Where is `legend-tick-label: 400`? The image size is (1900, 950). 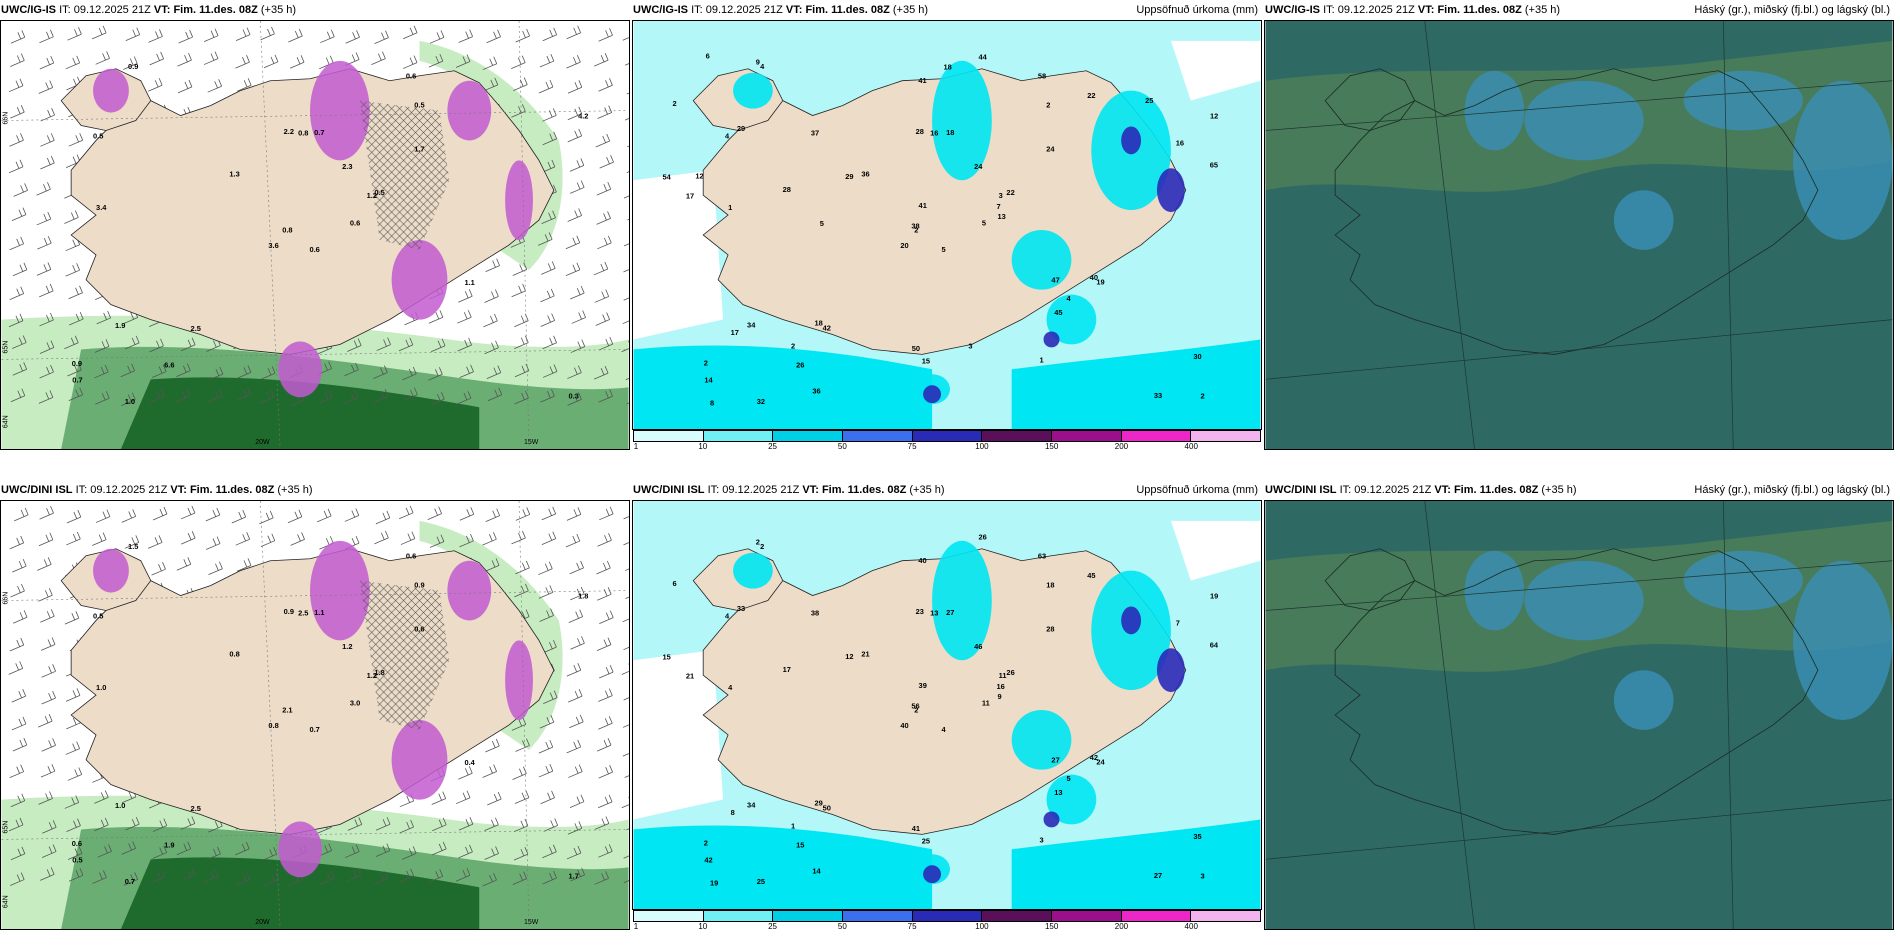 legend-tick-label: 400 is located at coordinates (1191, 926).